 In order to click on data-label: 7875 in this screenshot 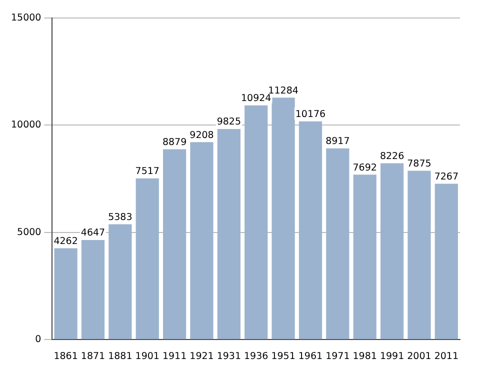, I will do `click(419, 164)`.